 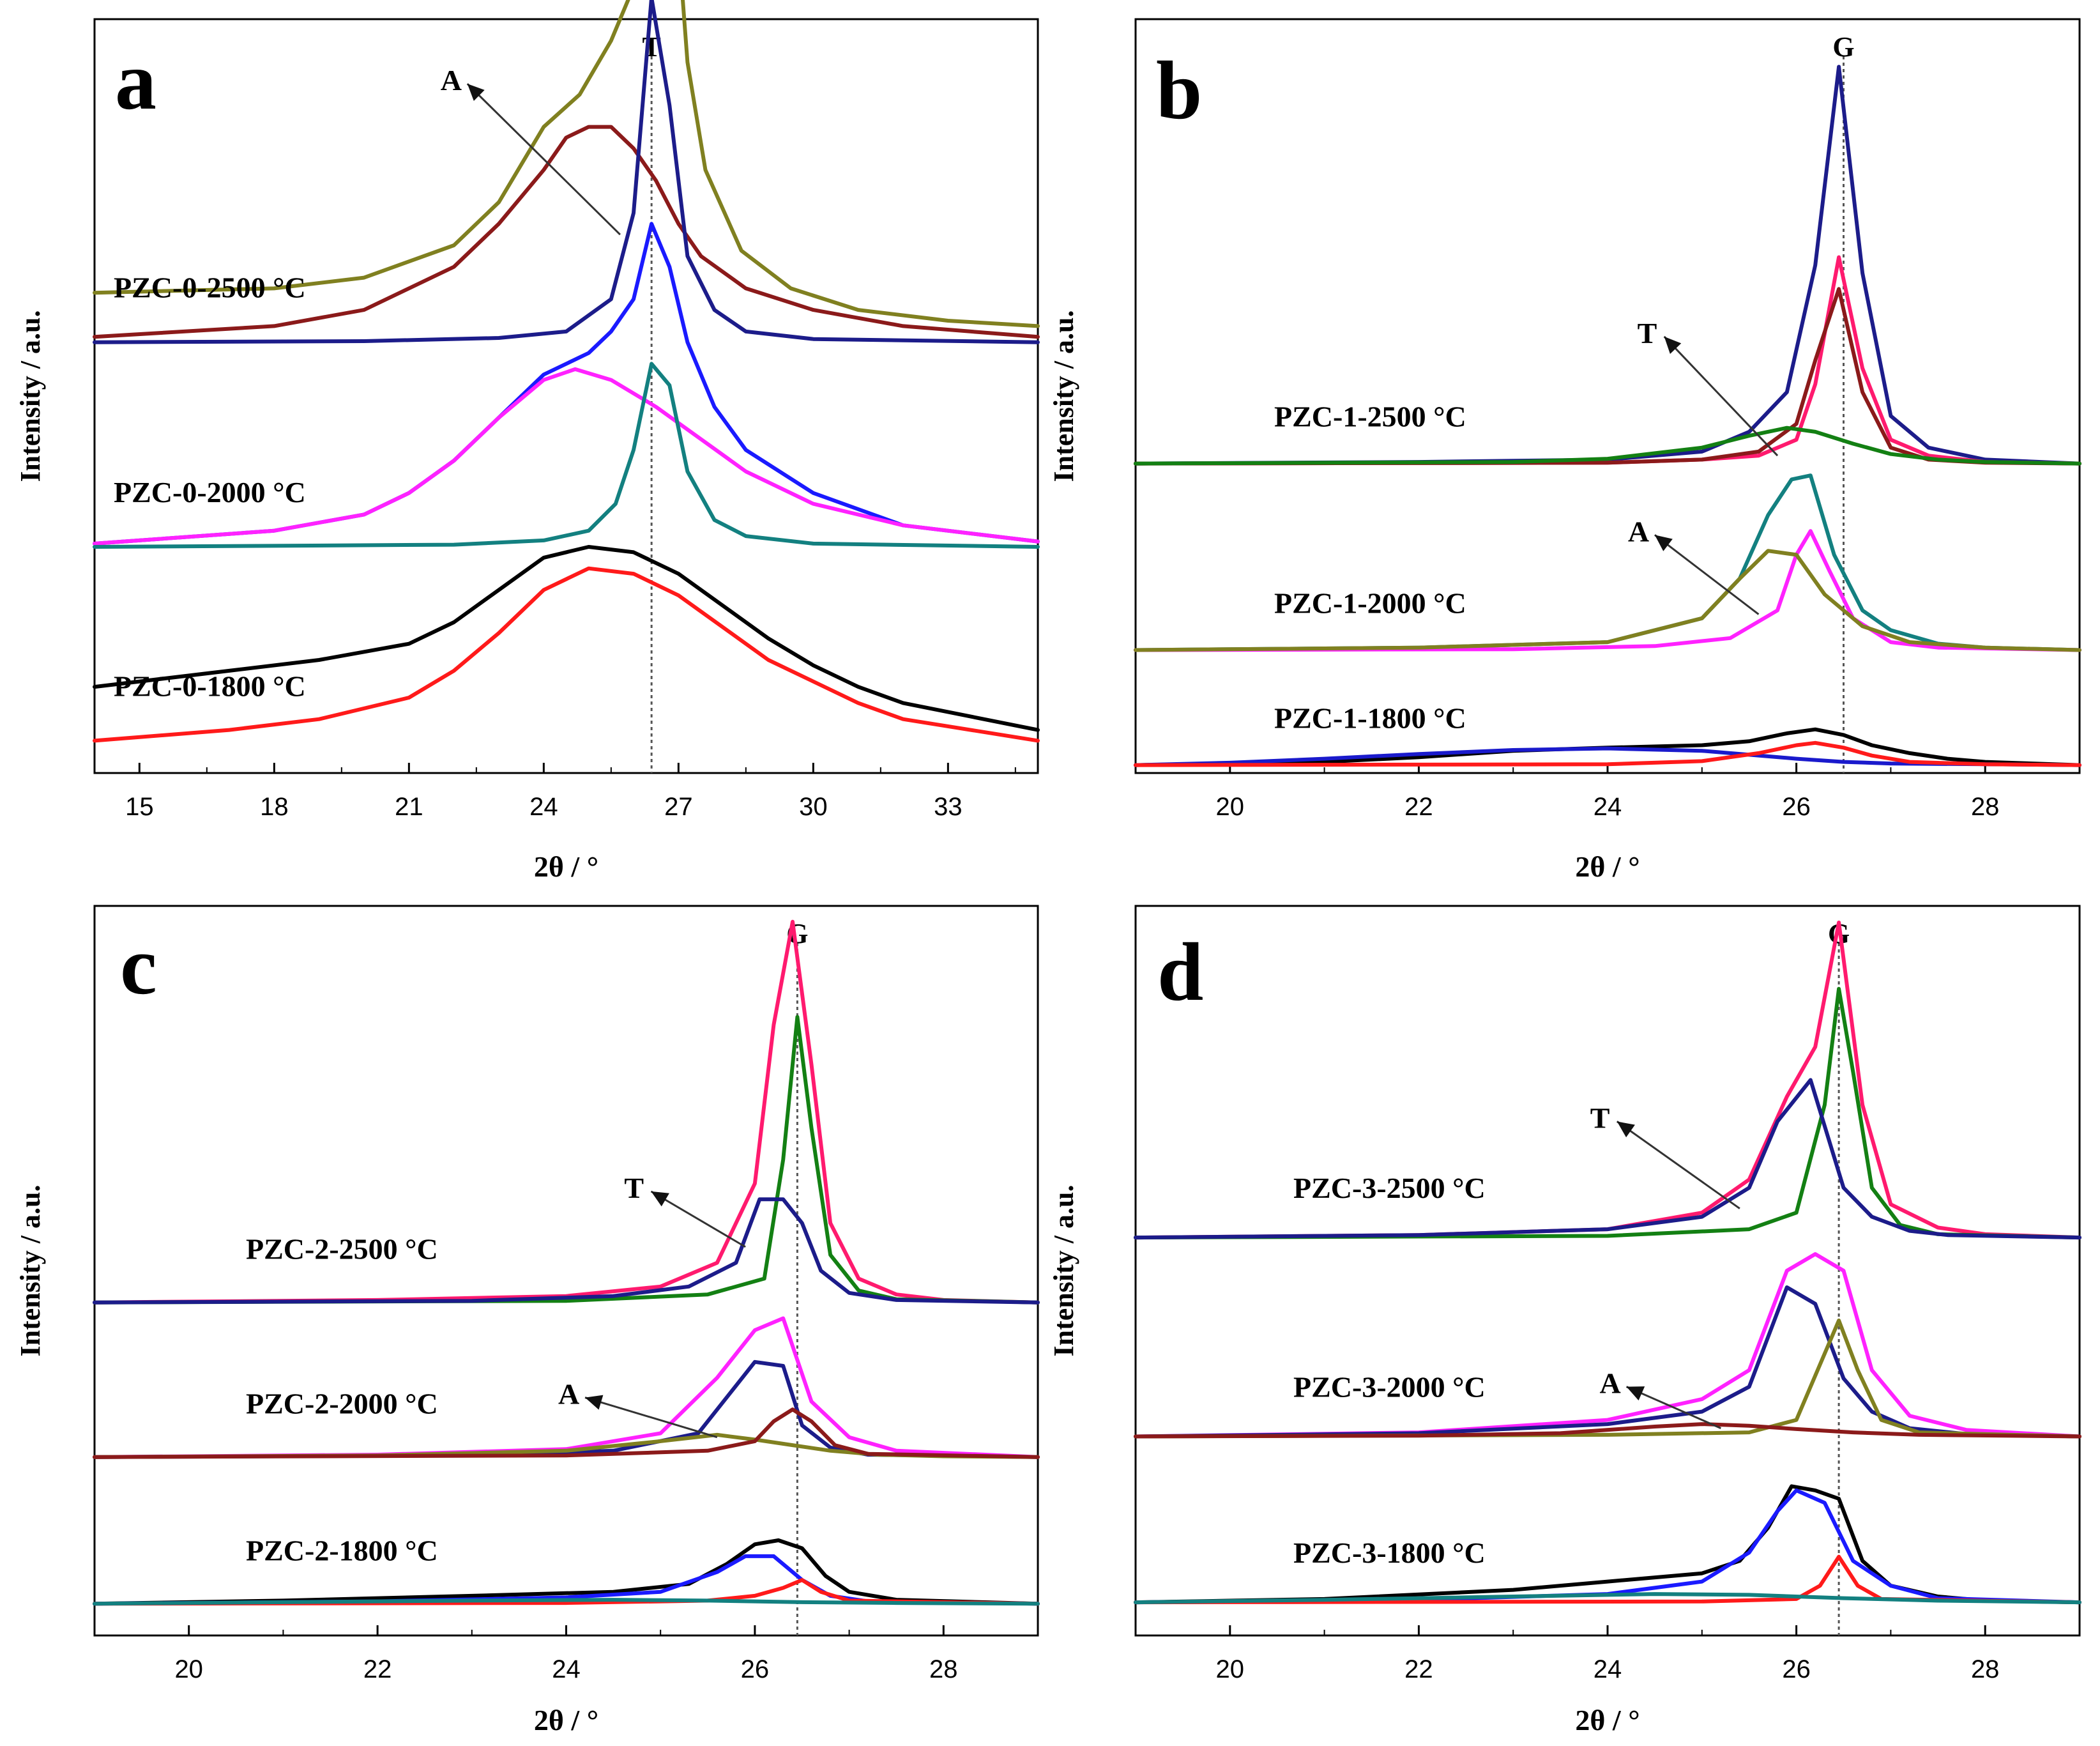 What do you see at coordinates (138, 966) in the screenshot?
I see `panel-letter: c` at bounding box center [138, 966].